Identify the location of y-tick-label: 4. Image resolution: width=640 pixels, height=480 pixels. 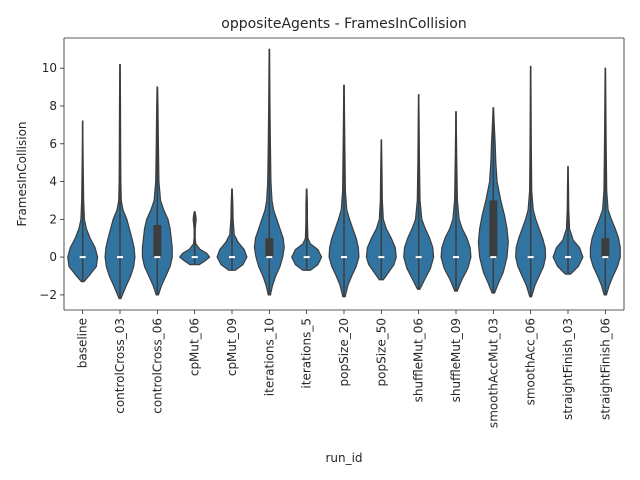
(53, 182).